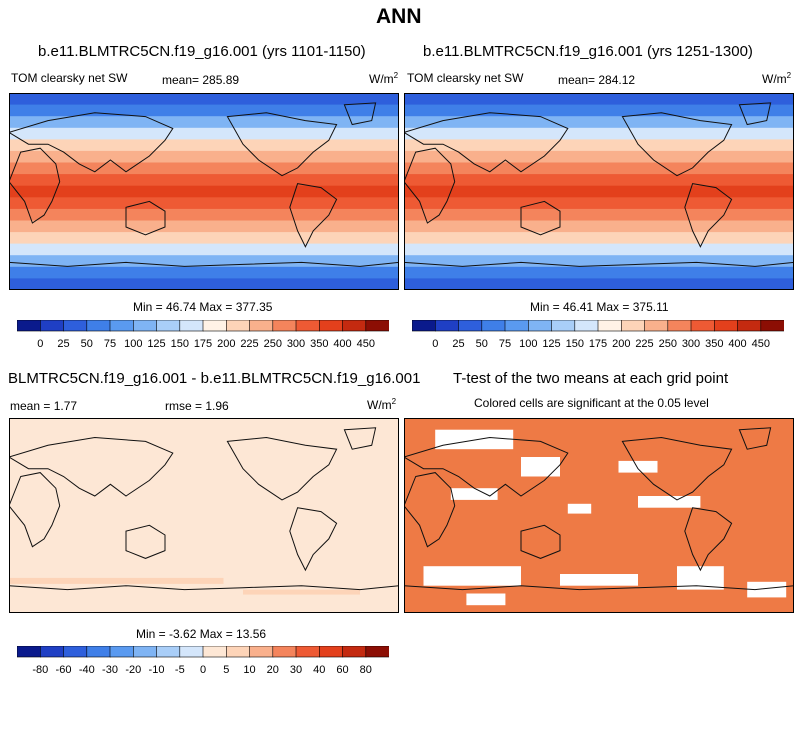 Image resolution: width=802 pixels, height=733 pixels. I want to click on panel2-mean-label: mean= 284.12, so click(597, 80).